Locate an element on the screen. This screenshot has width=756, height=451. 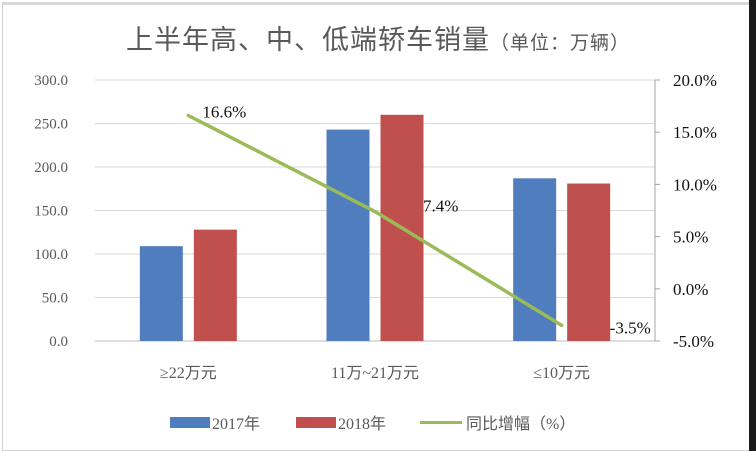
left-axis-tick: 150.0 is located at coordinates (51, 212).